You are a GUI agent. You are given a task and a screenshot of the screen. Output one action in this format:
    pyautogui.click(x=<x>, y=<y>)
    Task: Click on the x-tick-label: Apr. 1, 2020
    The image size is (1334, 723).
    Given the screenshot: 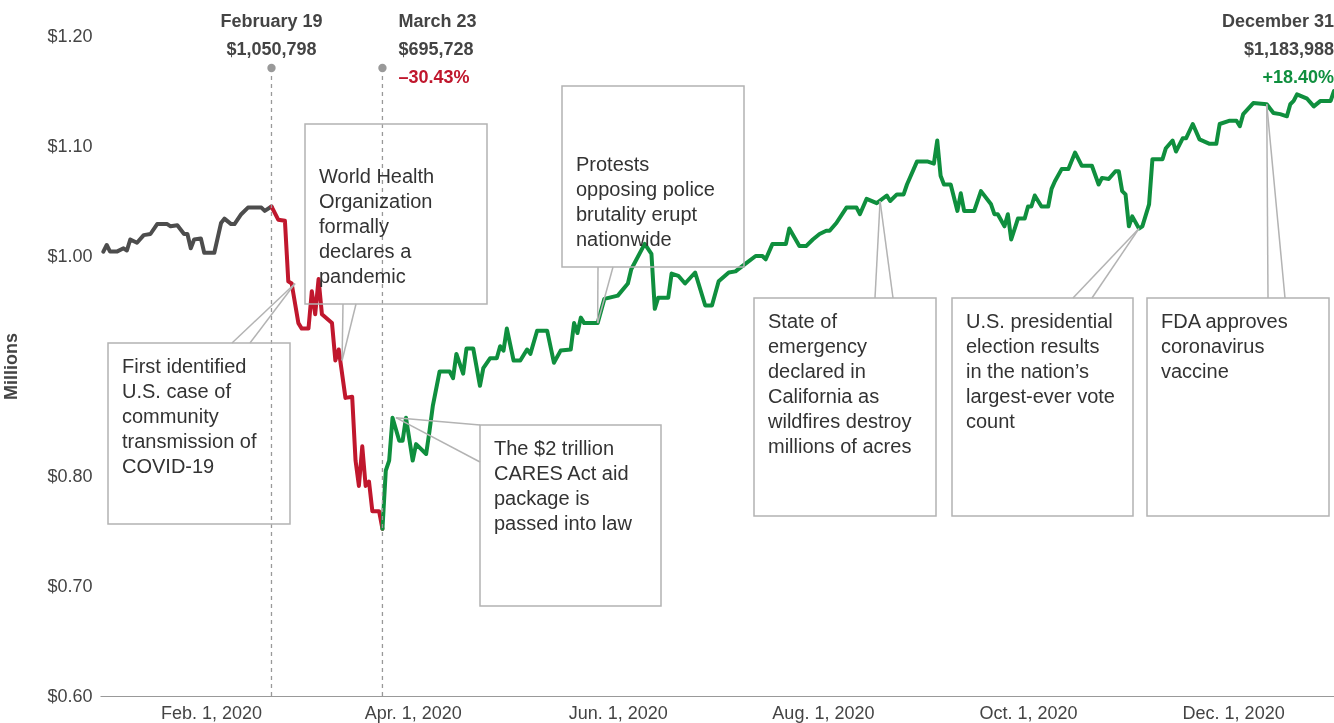 What is the action you would take?
    pyautogui.click(x=413, y=712)
    